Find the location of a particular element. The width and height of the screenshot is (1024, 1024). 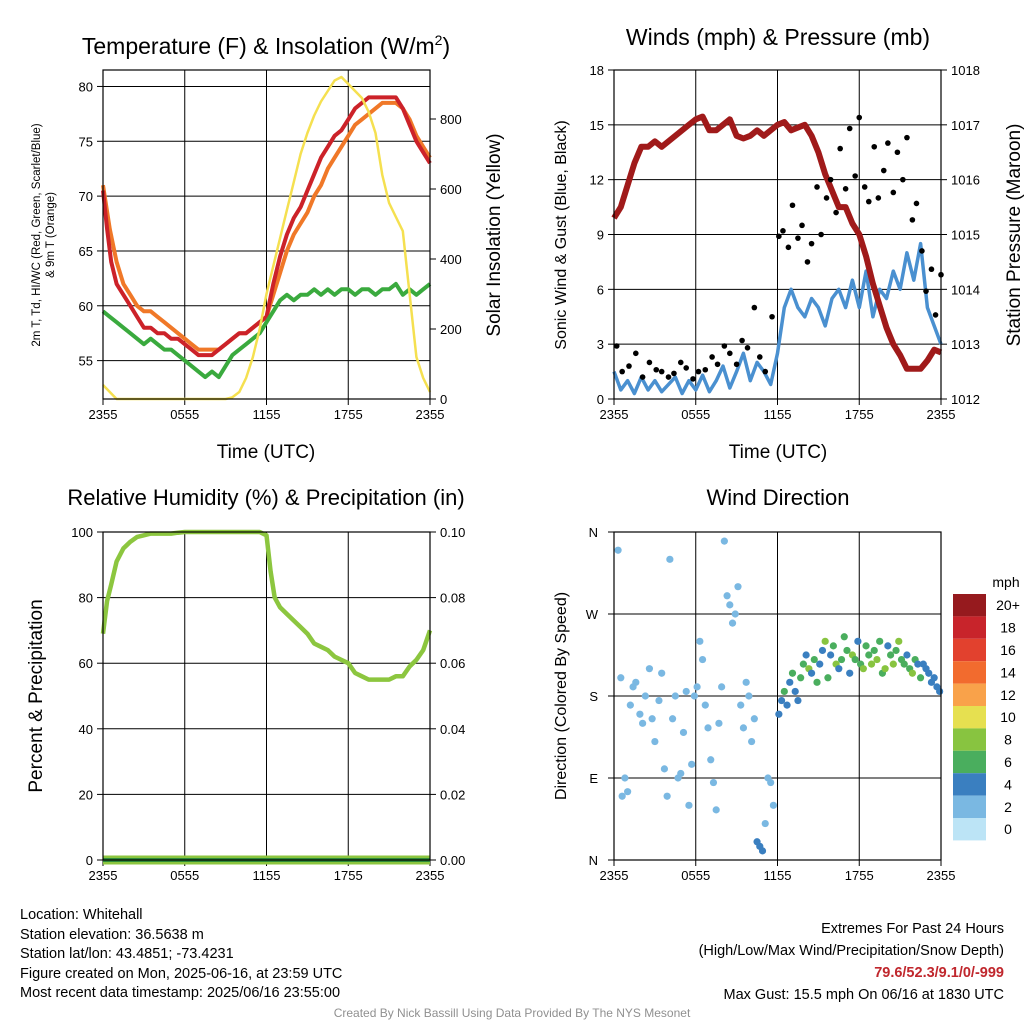

colorbar-label: 6 is located at coordinates (1008, 762).